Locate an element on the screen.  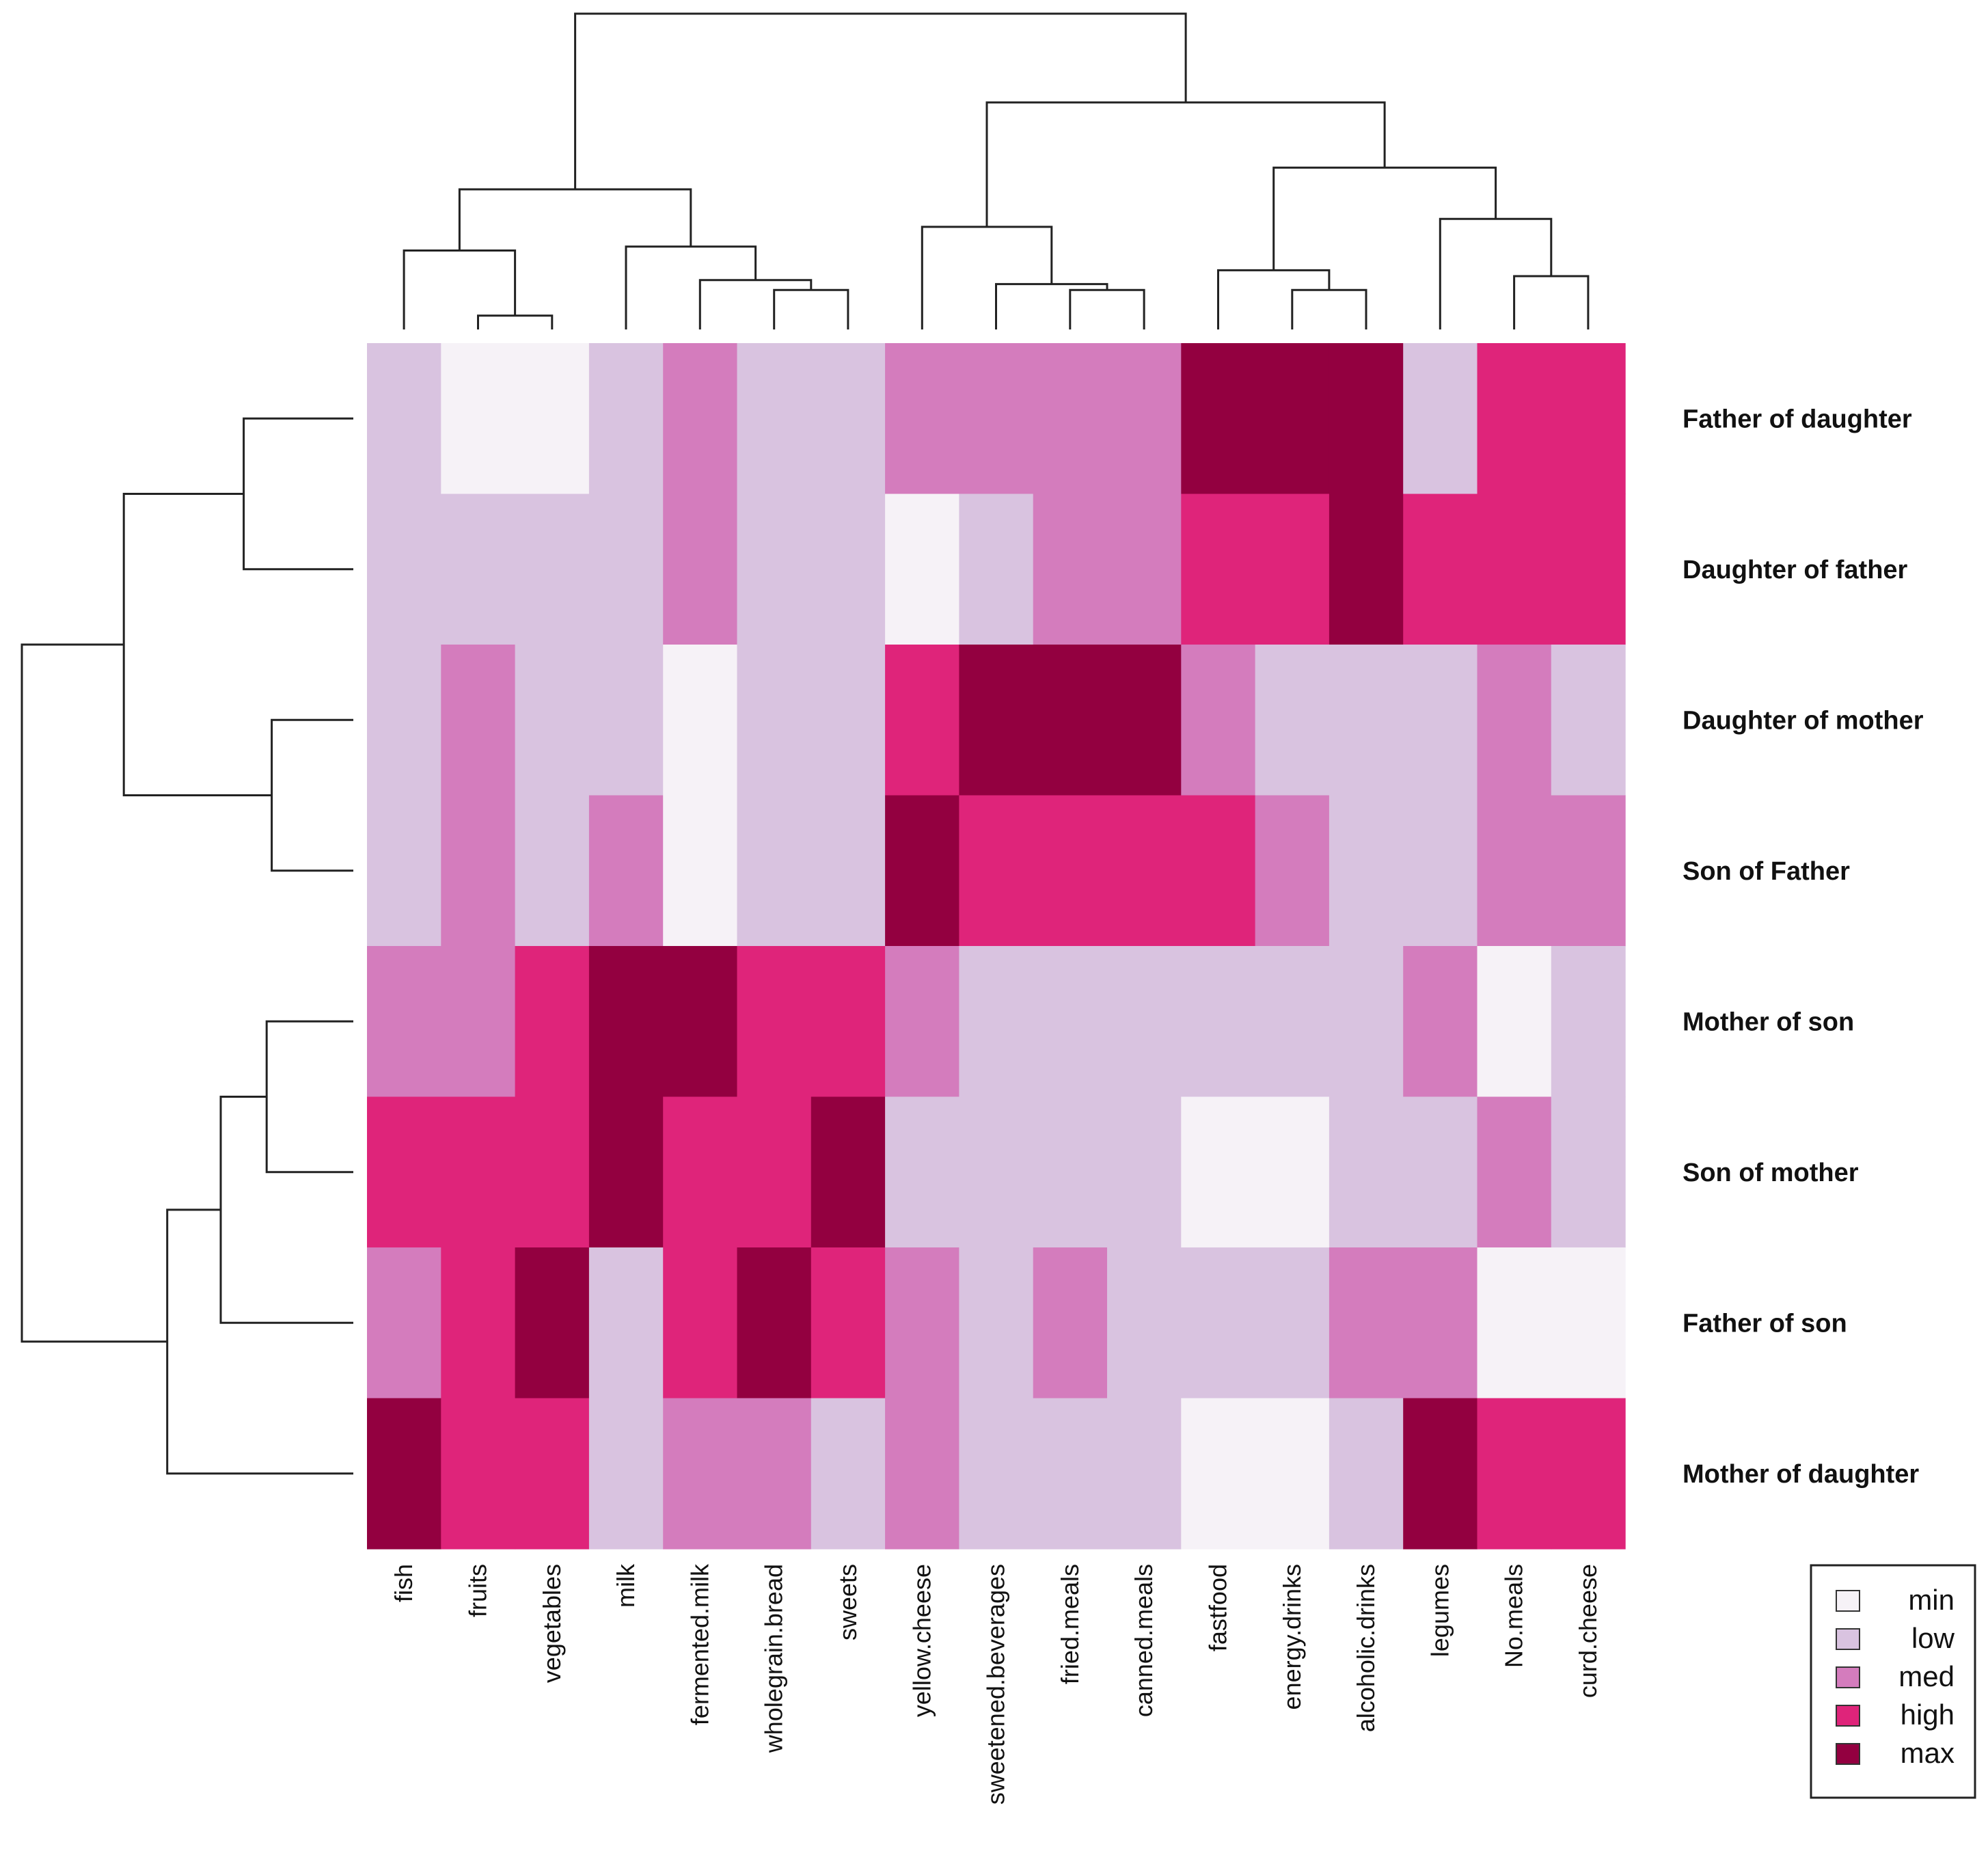
cell-mother-of-son-wholegrain-bread is located at coordinates (775, 1022).